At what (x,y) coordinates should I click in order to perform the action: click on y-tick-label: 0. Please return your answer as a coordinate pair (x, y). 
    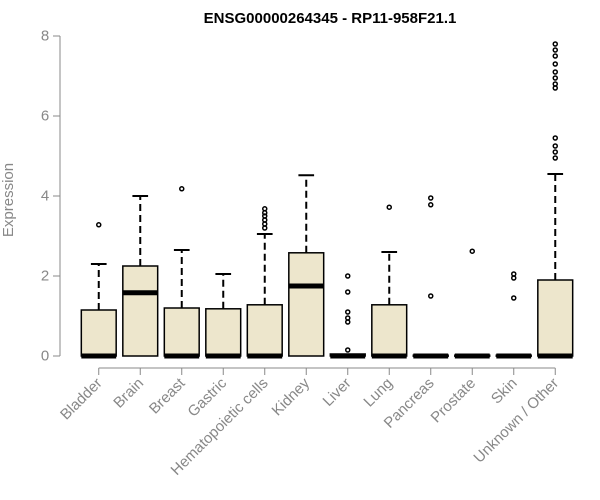
    Looking at the image, I should click on (45, 356).